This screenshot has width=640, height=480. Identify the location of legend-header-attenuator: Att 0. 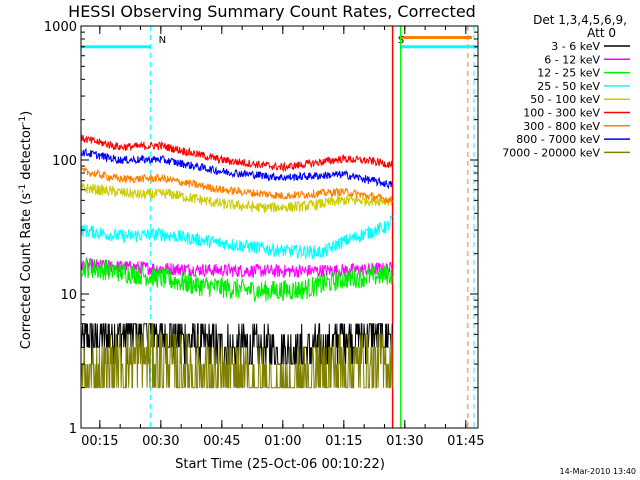
(601, 33).